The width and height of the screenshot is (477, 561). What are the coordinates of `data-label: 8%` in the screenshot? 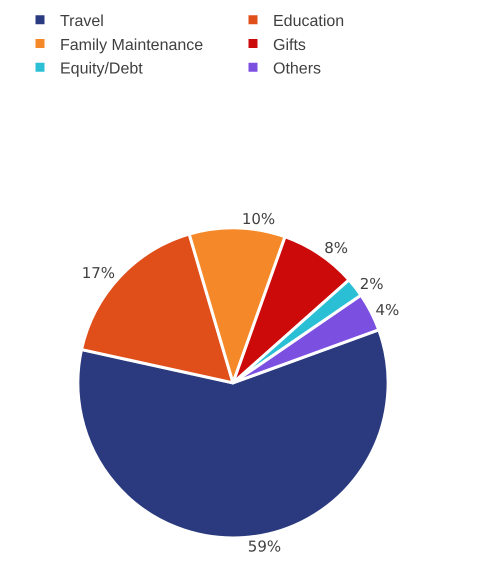 It's located at (336, 248).